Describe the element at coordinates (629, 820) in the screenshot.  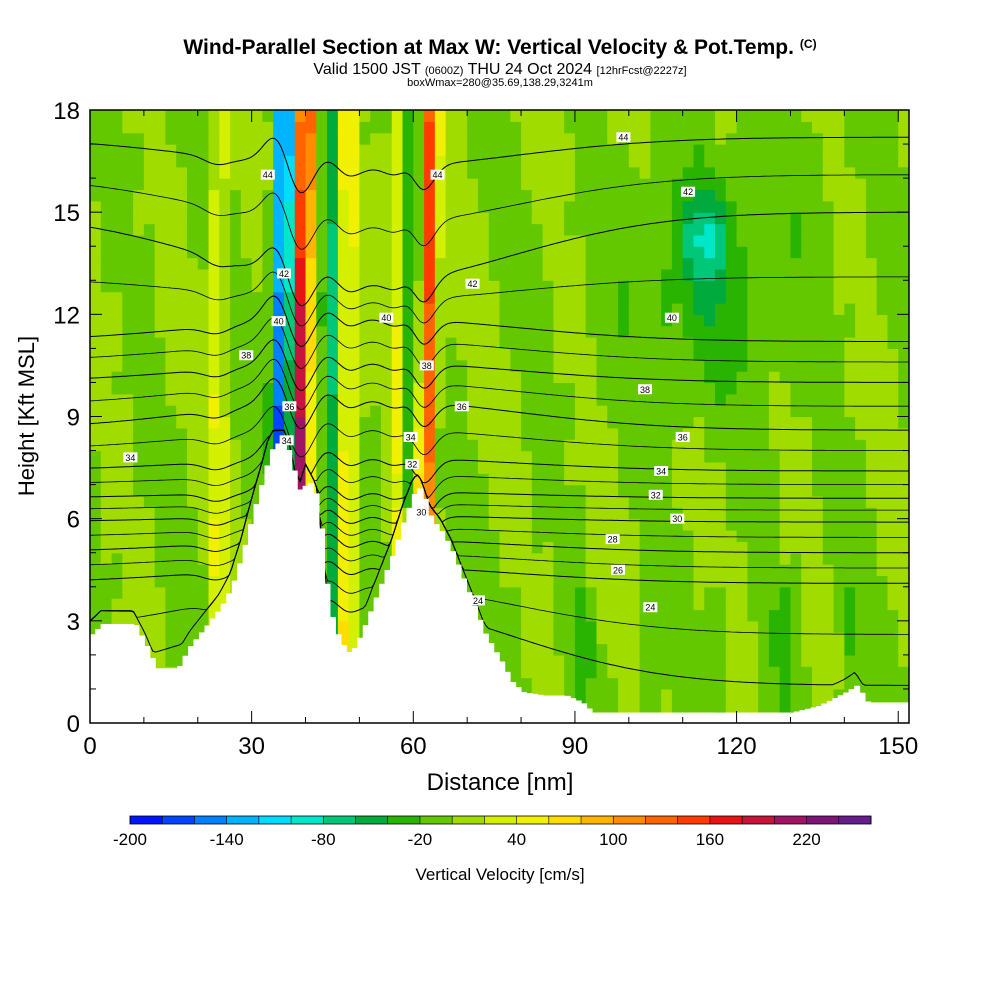
I see `colorbar-swatch` at that location.